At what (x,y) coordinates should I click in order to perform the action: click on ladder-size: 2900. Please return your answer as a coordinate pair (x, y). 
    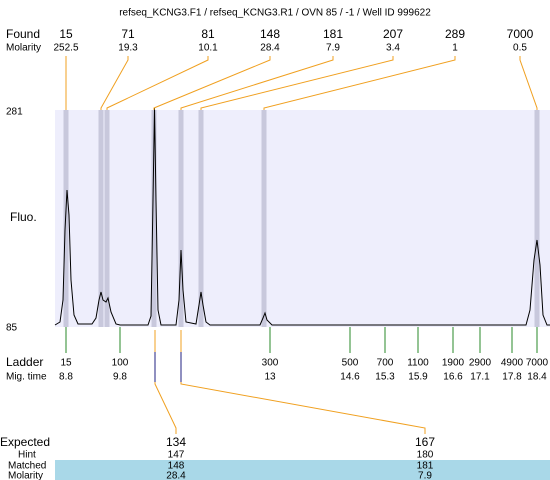
    Looking at the image, I should click on (480, 363).